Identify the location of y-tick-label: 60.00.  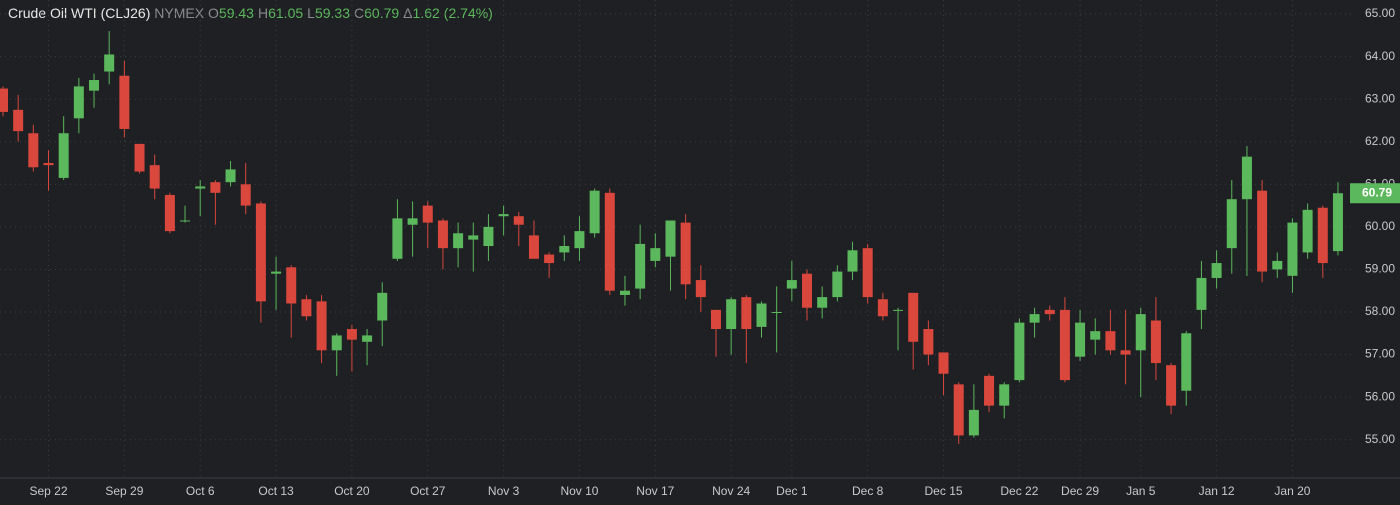
(1380, 226).